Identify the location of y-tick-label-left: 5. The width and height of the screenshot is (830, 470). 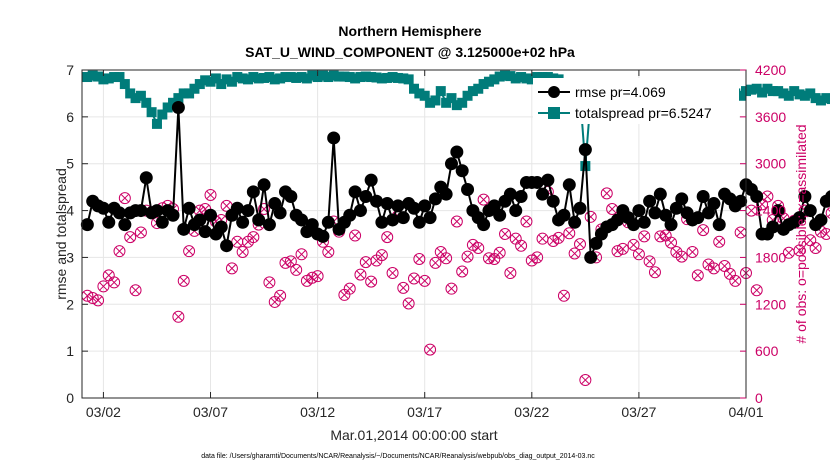
(70, 164).